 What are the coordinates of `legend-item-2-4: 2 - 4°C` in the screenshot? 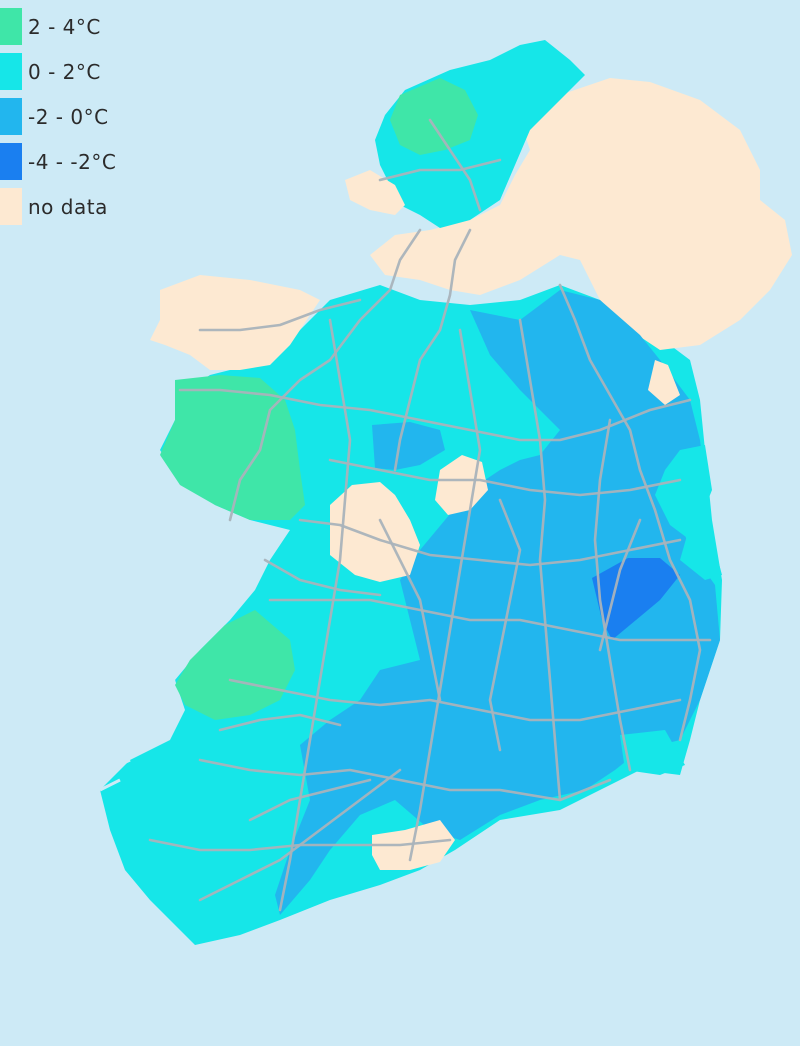 It's located at (58, 26).